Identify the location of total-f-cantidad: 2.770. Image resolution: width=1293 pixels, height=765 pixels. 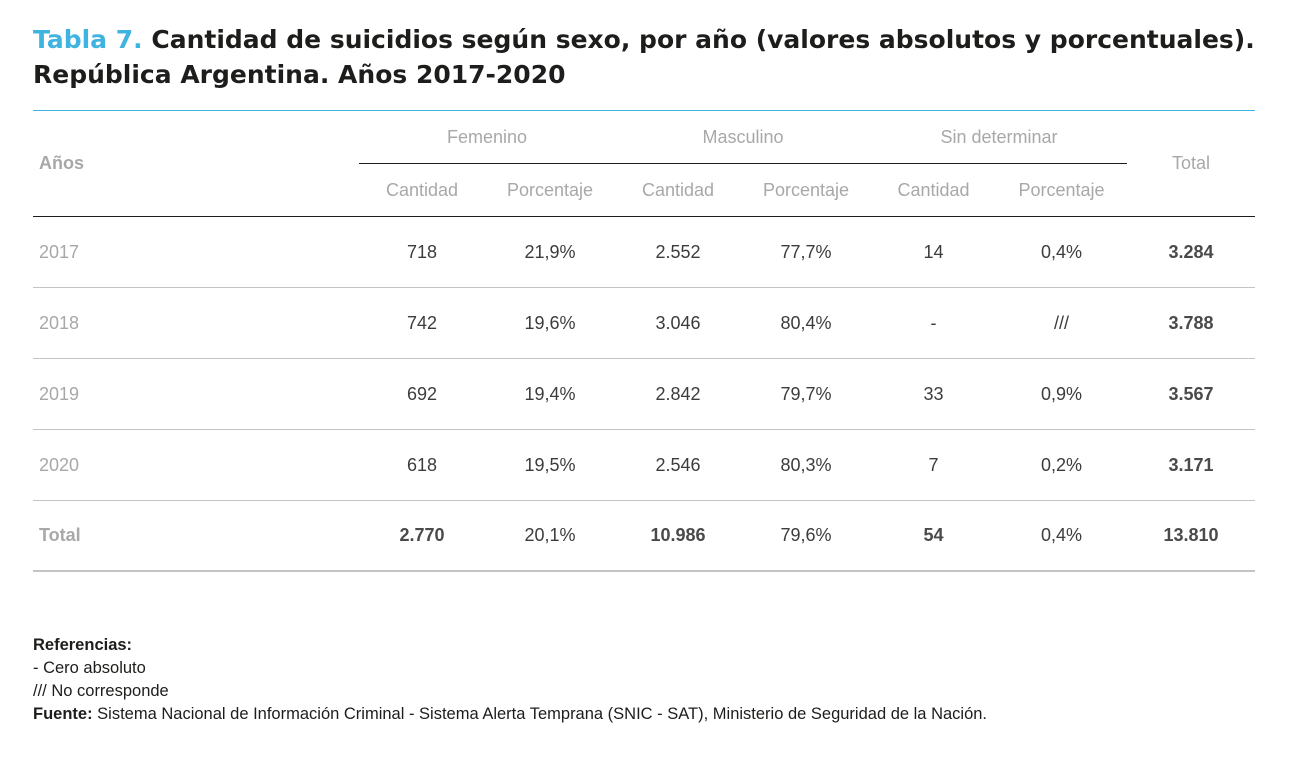
(422, 536).